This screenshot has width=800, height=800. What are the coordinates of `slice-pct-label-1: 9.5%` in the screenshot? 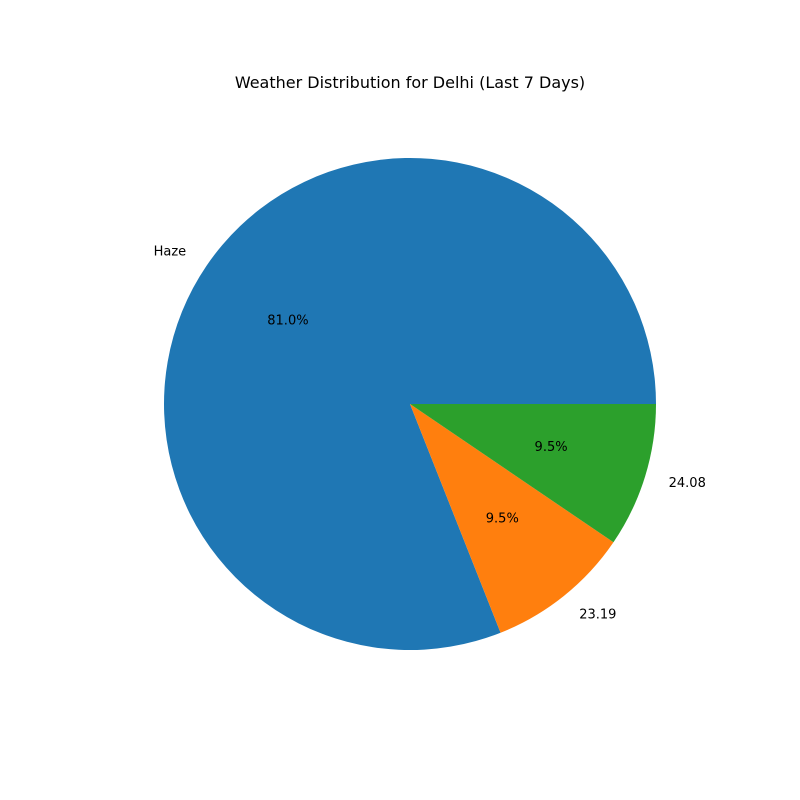 It's located at (502, 519).